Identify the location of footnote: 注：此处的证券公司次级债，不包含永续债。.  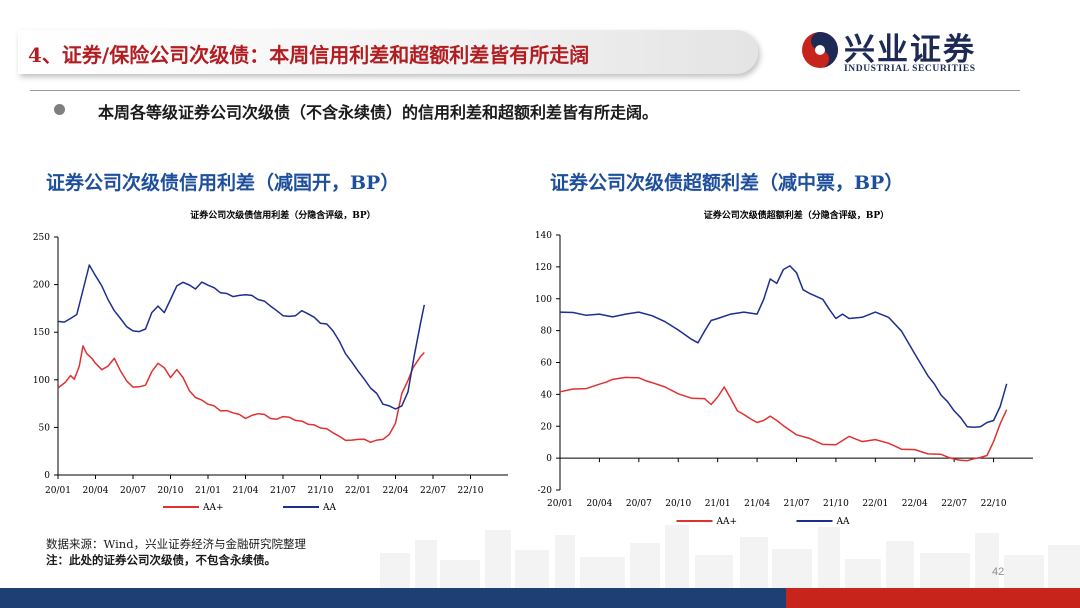
(161, 560).